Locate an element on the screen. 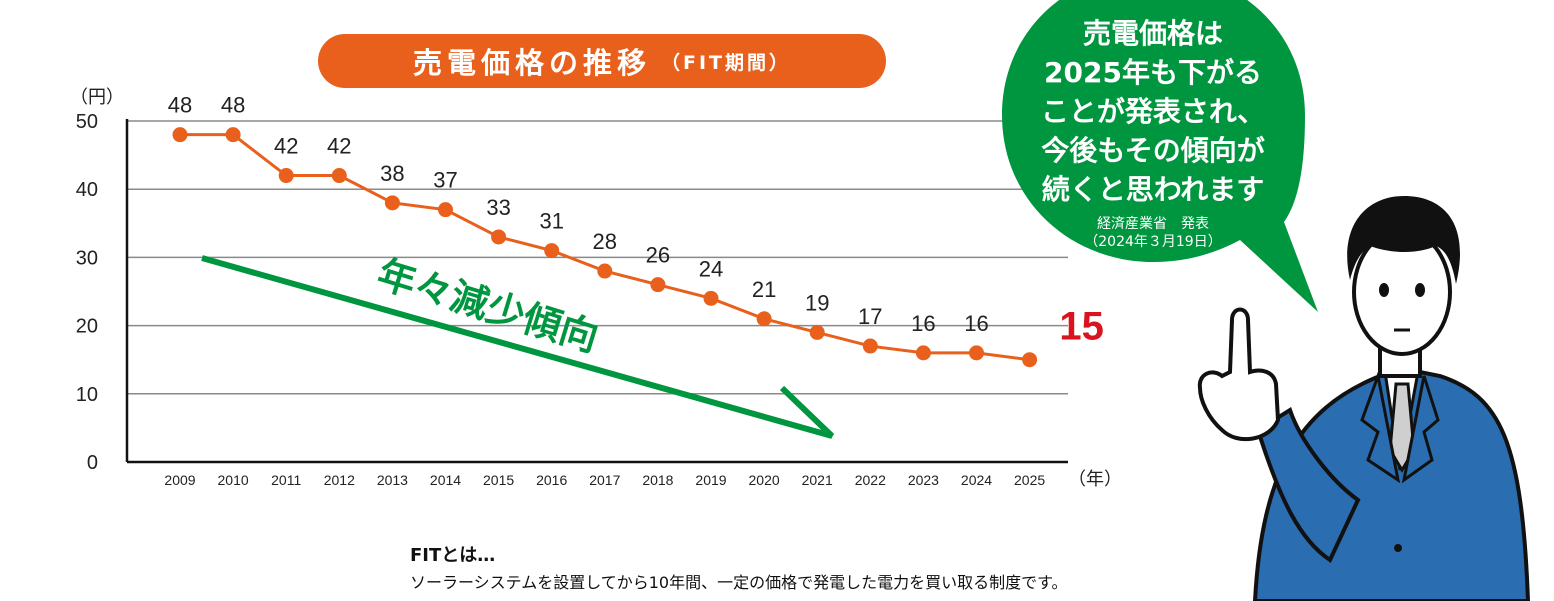  jacket-button is located at coordinates (1398, 548).